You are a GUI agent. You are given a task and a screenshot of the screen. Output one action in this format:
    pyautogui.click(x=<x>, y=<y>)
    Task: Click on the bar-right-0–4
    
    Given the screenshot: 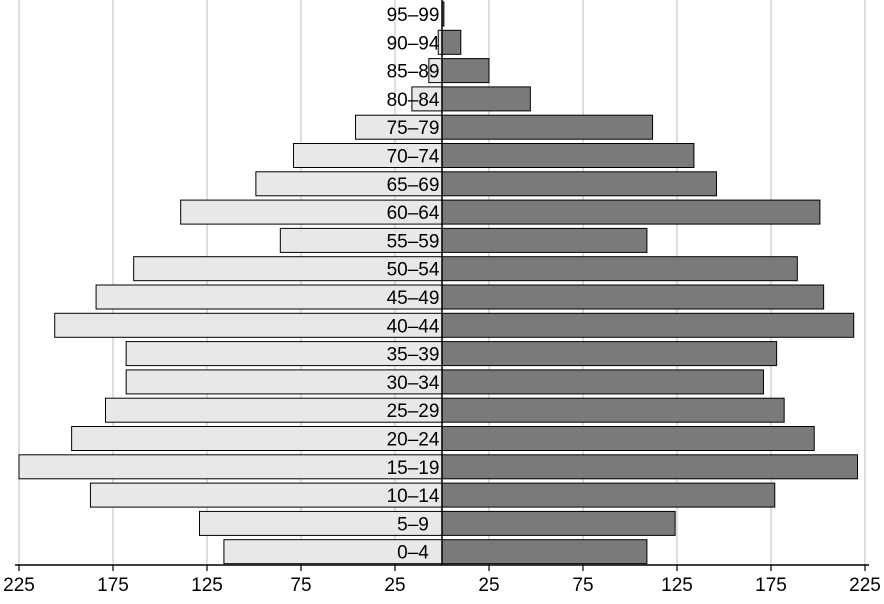 What is the action you would take?
    pyautogui.click(x=544, y=552)
    